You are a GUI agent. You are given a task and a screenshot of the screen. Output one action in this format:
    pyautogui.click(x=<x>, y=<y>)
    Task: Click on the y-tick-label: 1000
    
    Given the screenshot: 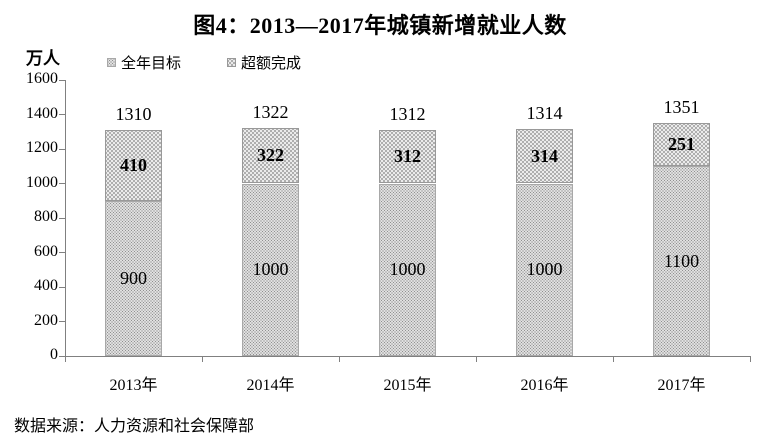 What is the action you would take?
    pyautogui.click(x=42, y=182)
    